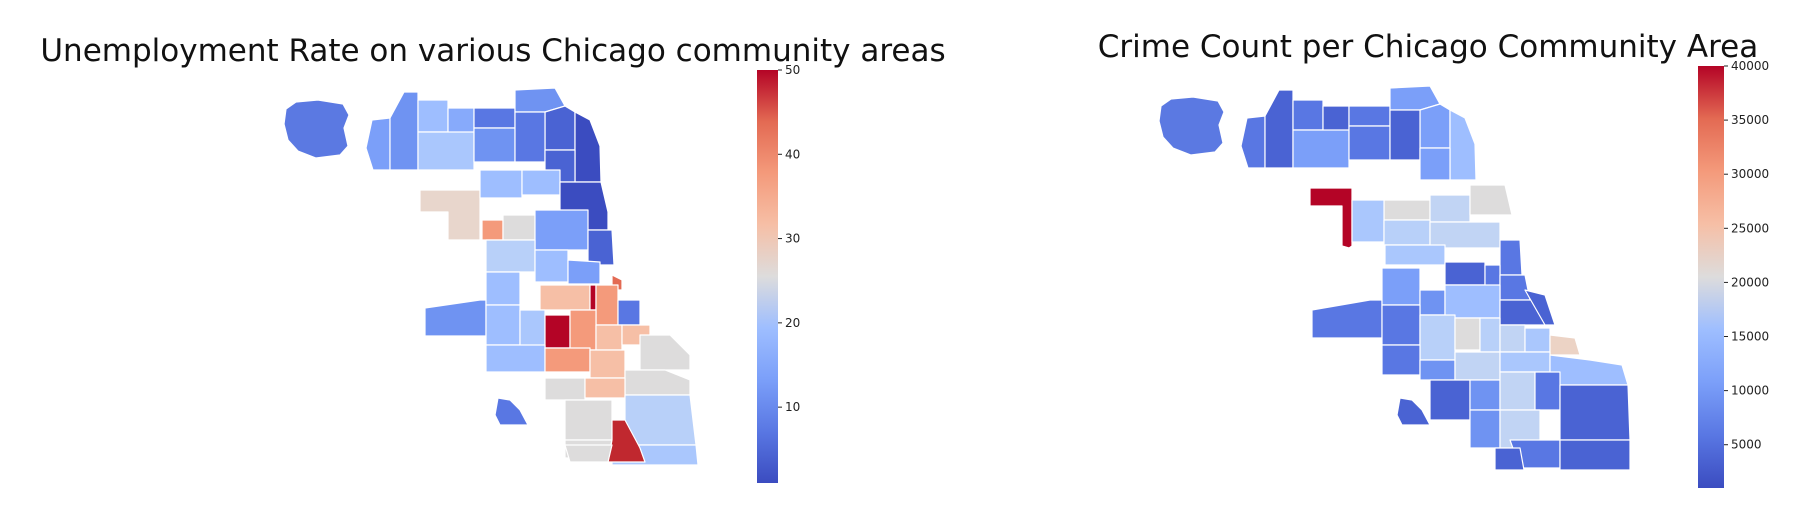 The width and height of the screenshot is (1810, 510). What do you see at coordinates (1711, 277) in the screenshot?
I see `crime-colorbar` at bounding box center [1711, 277].